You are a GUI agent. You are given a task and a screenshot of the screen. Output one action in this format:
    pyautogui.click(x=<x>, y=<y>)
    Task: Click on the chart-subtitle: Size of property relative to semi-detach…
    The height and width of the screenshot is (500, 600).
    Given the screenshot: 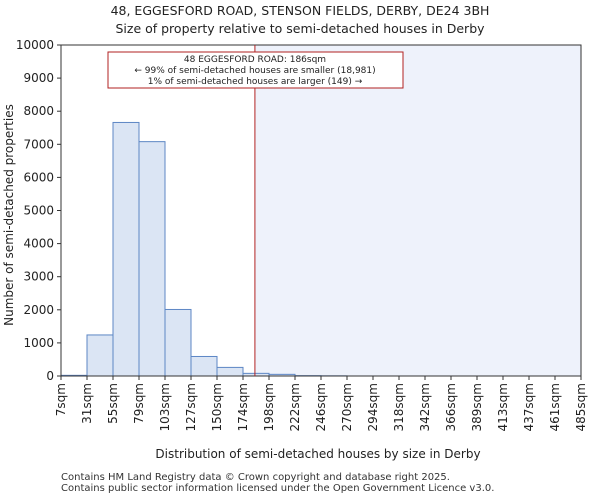 What is the action you would take?
    pyautogui.click(x=300, y=28)
    